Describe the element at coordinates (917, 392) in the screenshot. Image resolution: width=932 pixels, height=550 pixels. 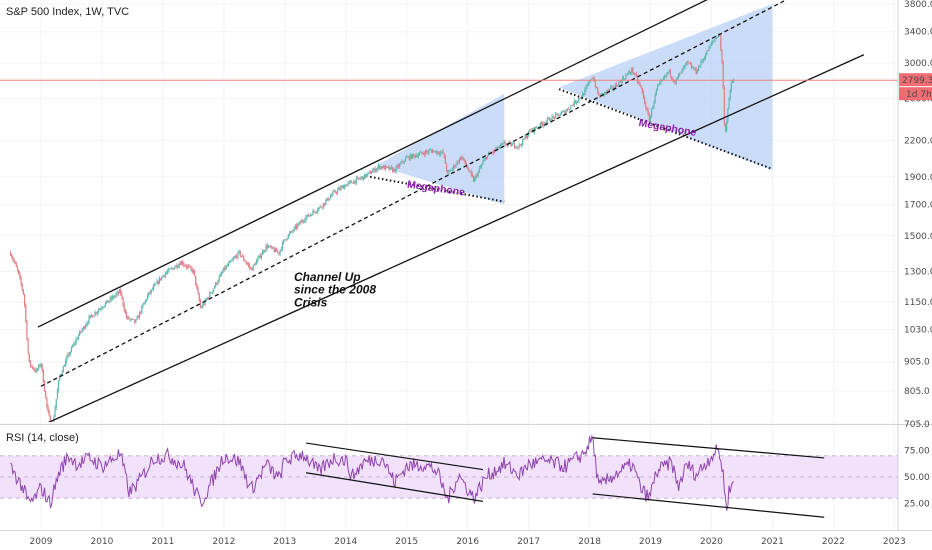
I see `price-tick-label: 805.0` at that location.